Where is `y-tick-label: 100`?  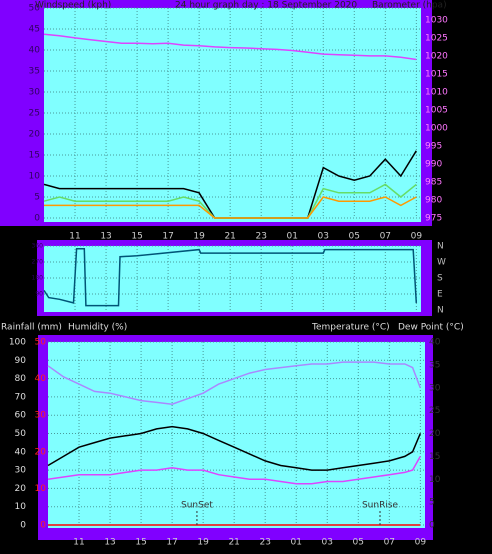 y-tick-label: 100 is located at coordinates (17, 343).